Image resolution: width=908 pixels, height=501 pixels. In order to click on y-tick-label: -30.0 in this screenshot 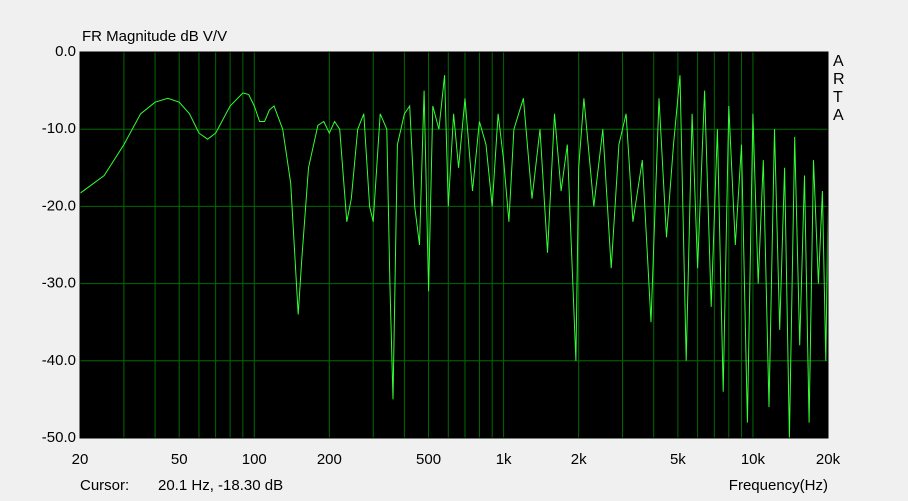, I will do `click(59, 283)`.